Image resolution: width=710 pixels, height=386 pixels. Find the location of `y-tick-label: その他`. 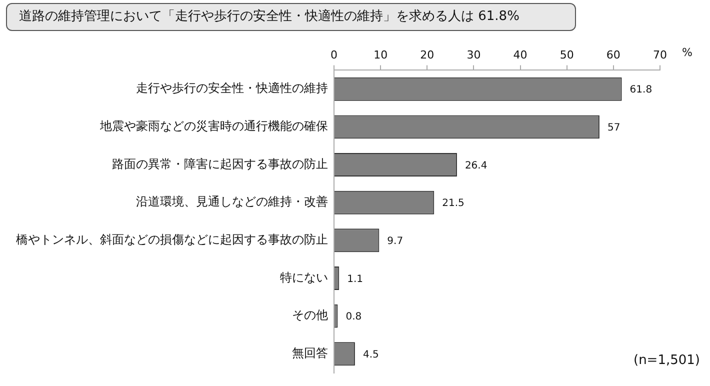

y-tick-label: その他 is located at coordinates (310, 315).